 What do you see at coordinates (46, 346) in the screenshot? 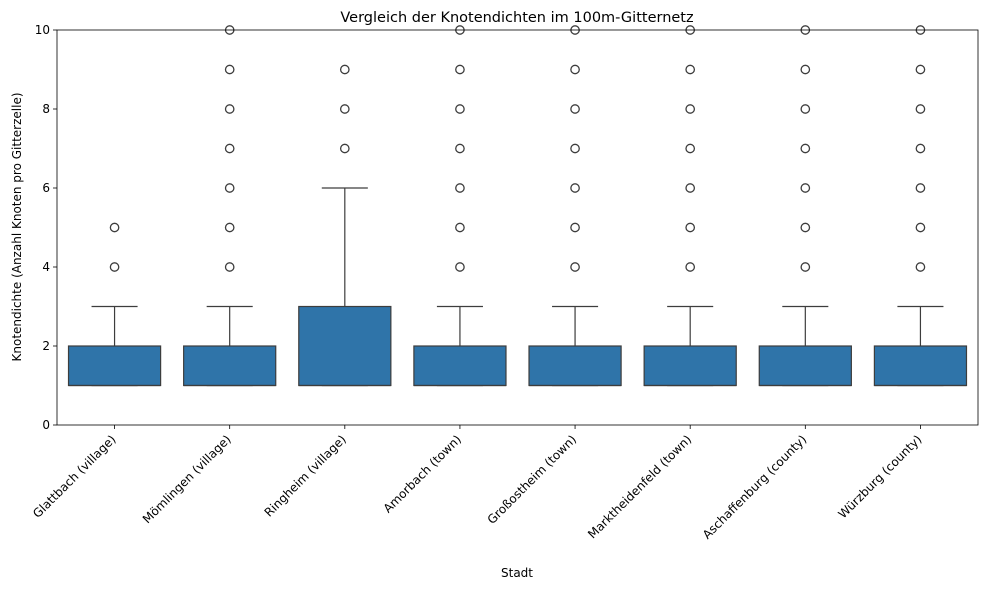
I see `y-tick-label: 2` at bounding box center [46, 346].